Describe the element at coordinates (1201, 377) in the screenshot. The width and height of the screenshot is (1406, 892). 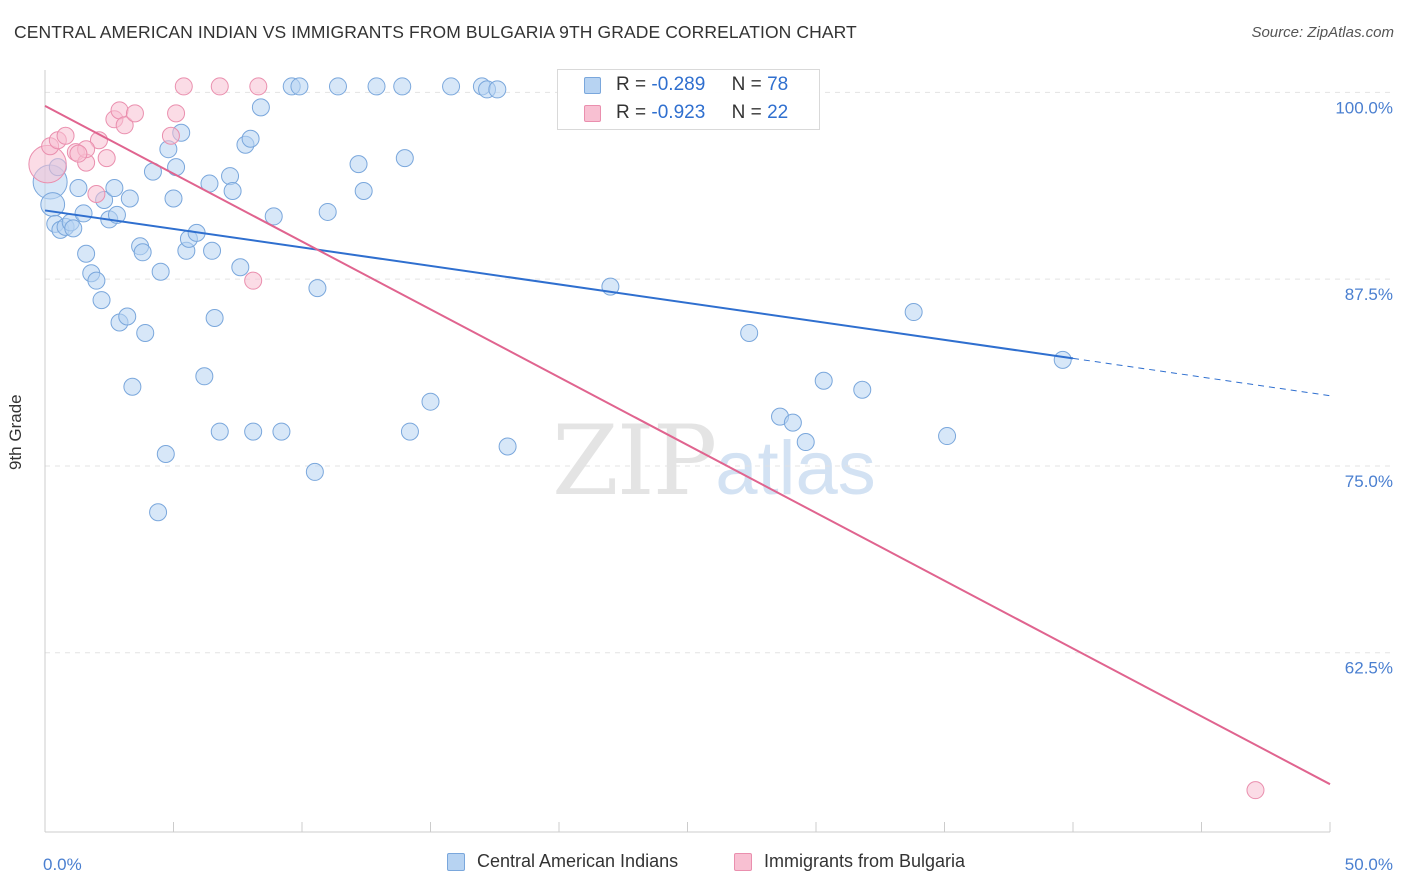
I see `trendline-extension-central-american-indians` at that location.